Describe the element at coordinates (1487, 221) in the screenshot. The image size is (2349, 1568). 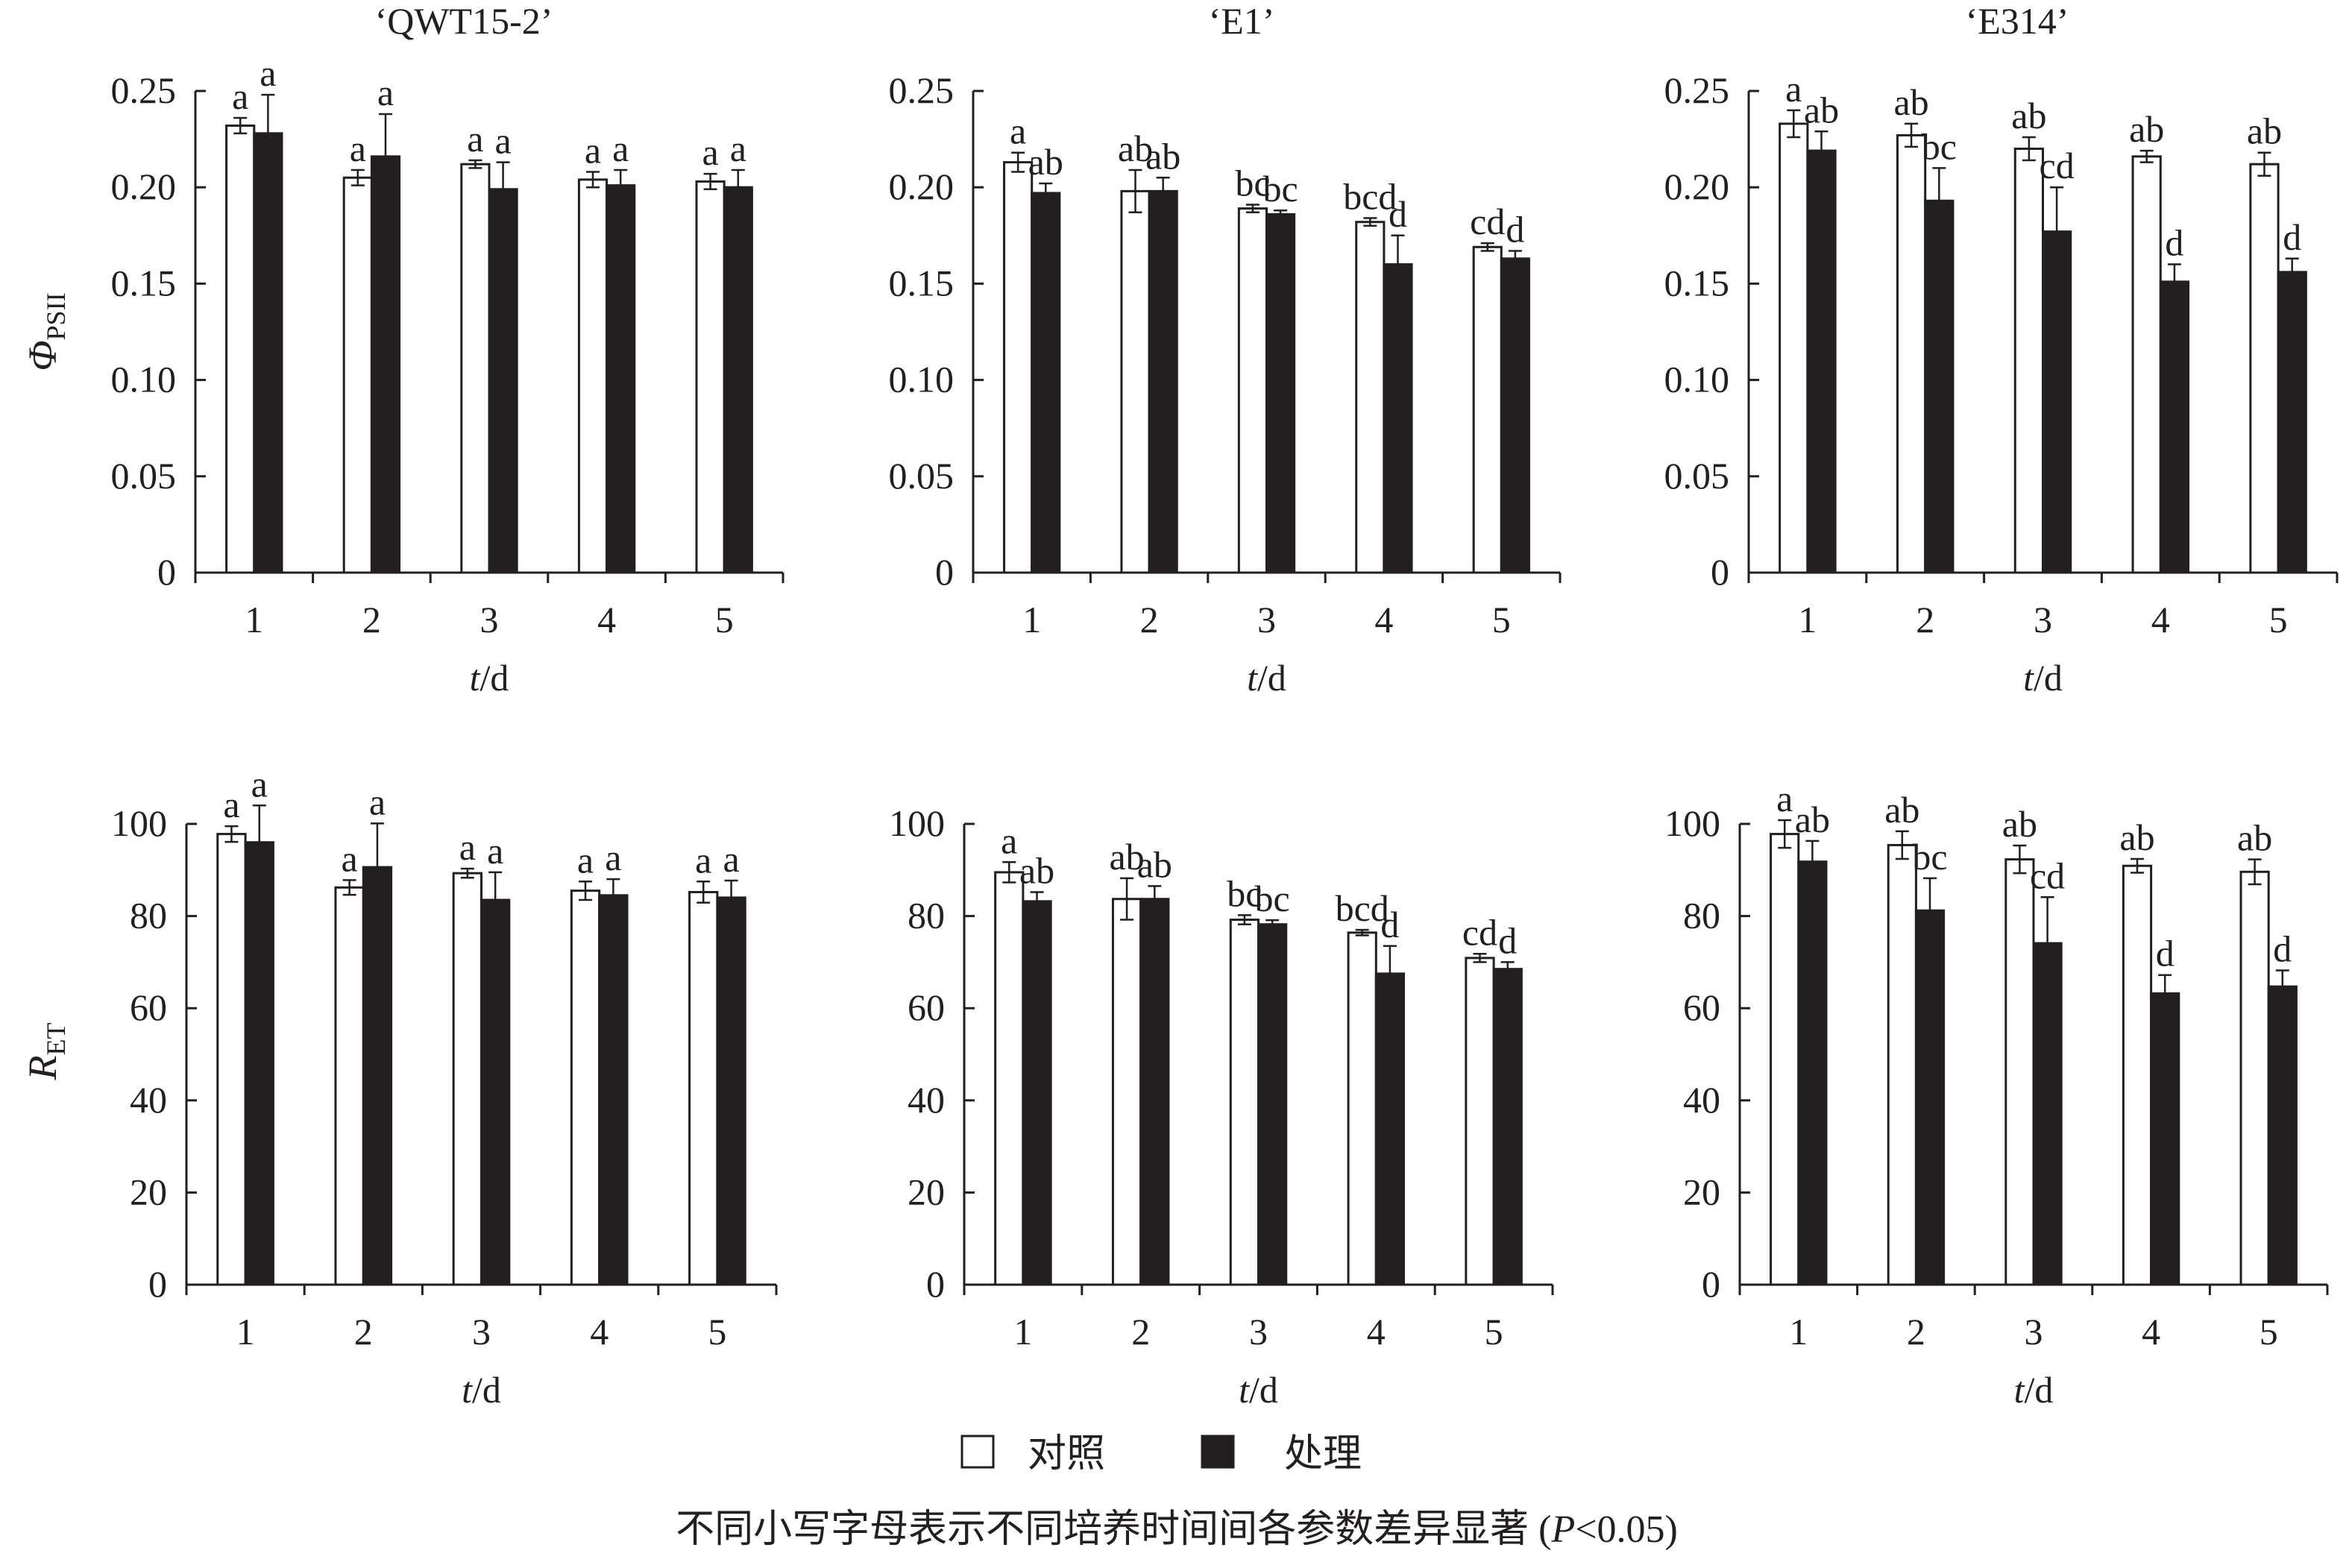
I see `significance-label: cd` at that location.